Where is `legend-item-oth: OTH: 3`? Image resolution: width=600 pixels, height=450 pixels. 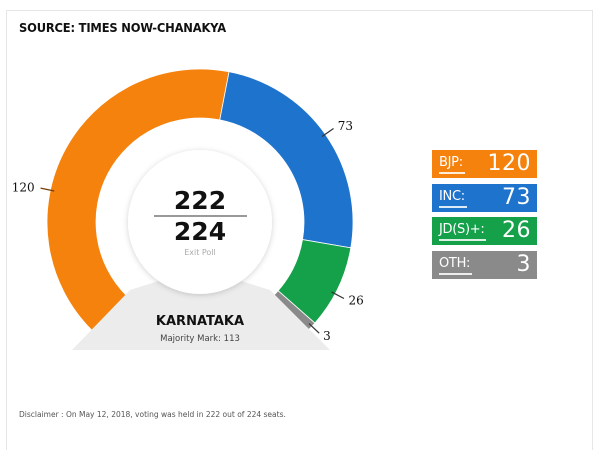
legend-item-oth: OTH: 3 is located at coordinates (484, 264).